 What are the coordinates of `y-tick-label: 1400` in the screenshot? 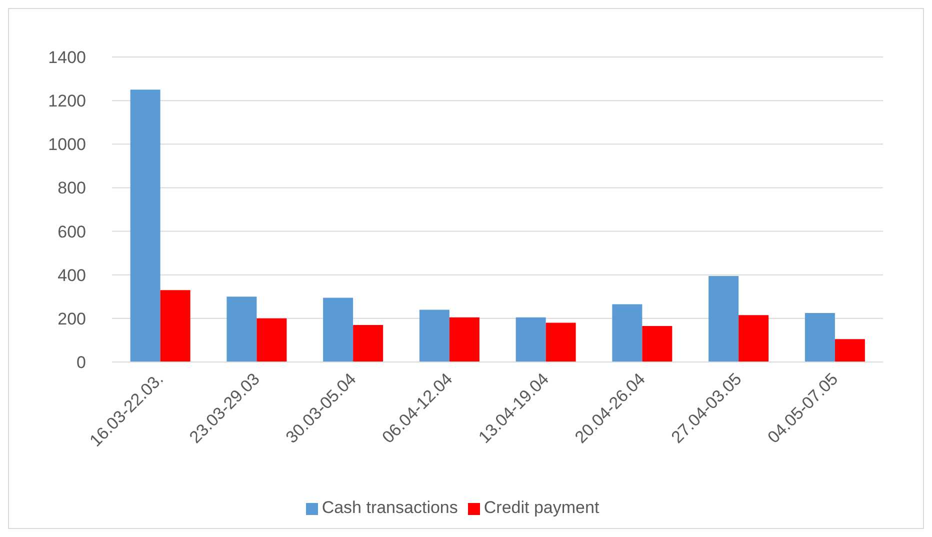 It's located at (67, 58).